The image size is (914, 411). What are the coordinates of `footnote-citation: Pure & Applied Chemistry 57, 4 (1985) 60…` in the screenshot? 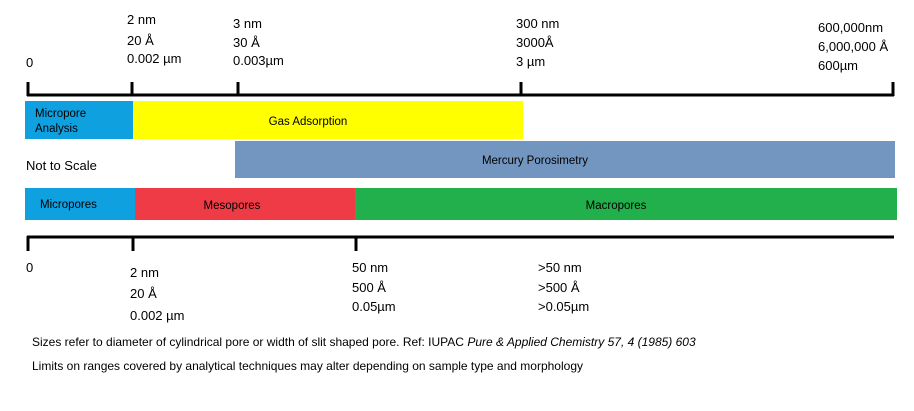 It's located at (581, 342).